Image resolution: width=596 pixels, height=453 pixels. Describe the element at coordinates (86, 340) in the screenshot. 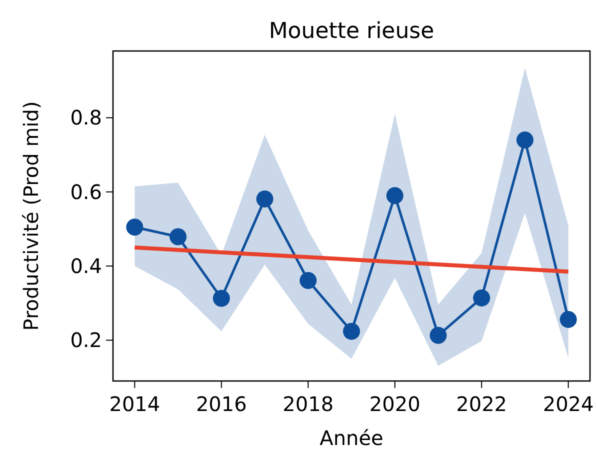

I see `y-tick-label: 0.2` at that location.